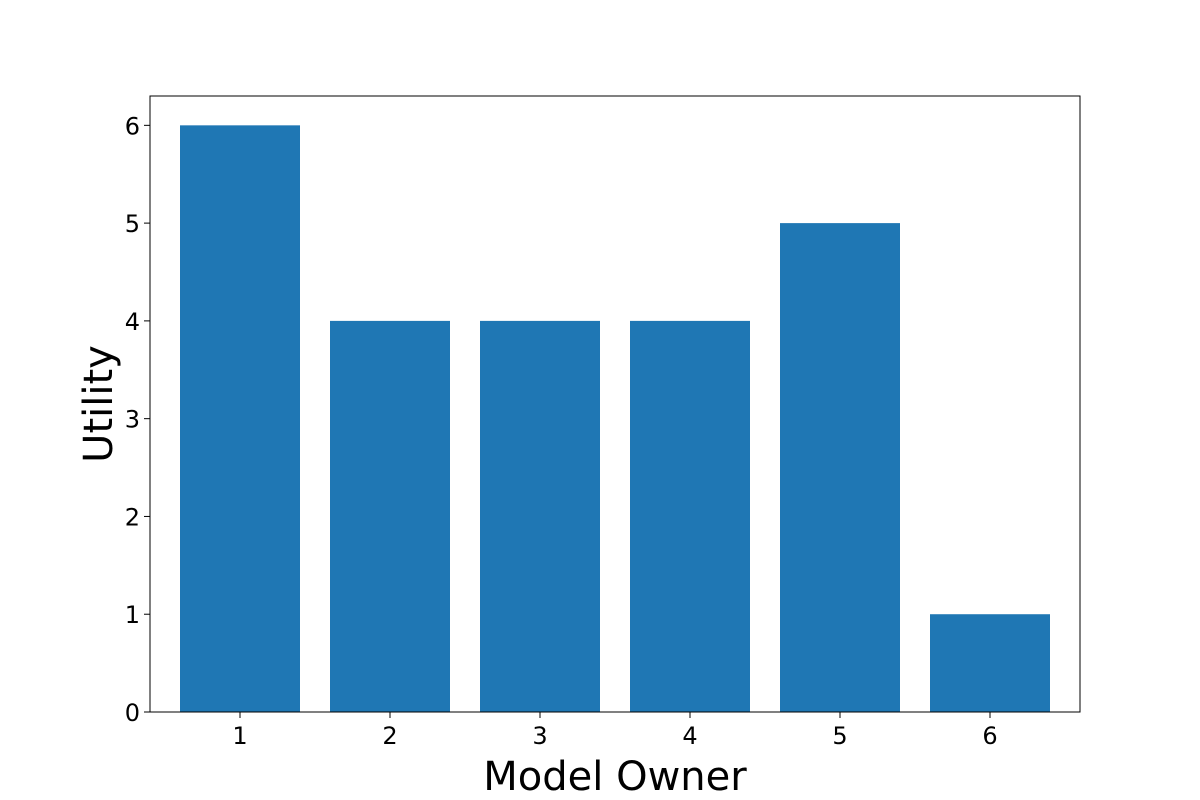 This screenshot has height=800, width=1200. Describe the element at coordinates (389, 736) in the screenshot. I see `x-tick-label: 2` at that location.